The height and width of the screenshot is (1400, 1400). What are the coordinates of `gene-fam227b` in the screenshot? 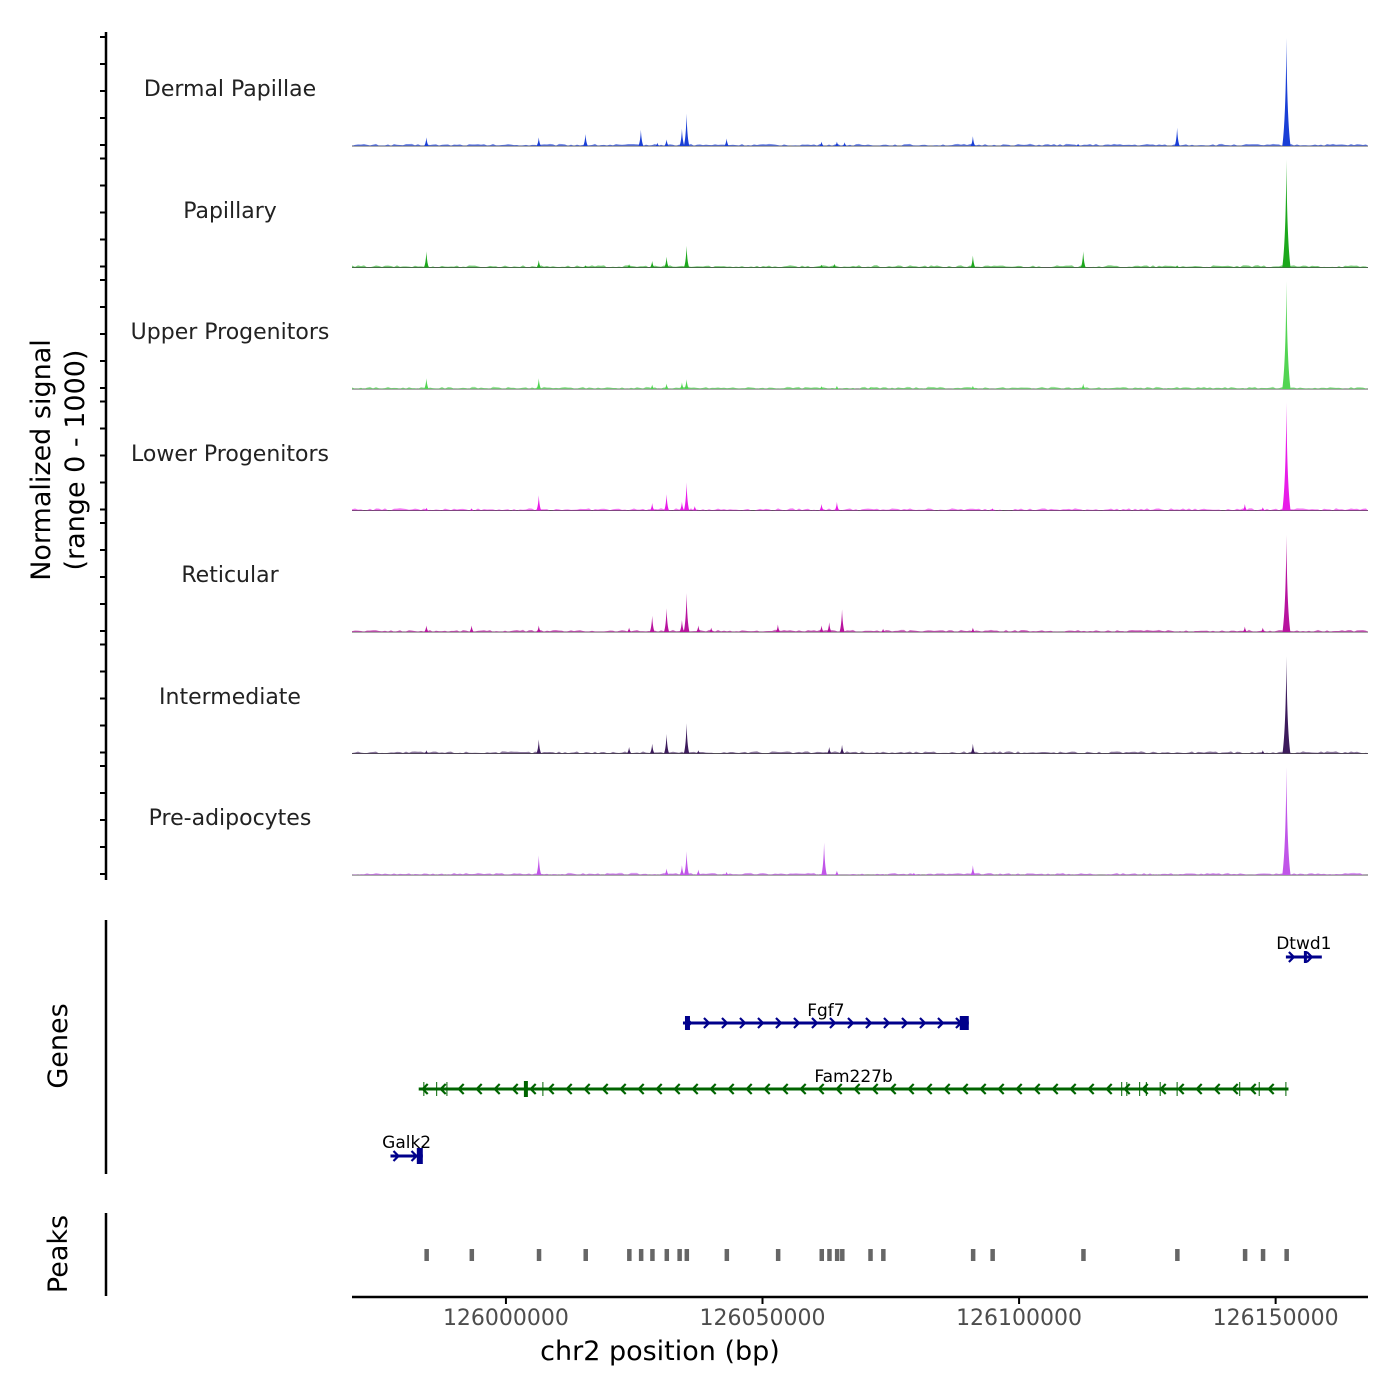 It's located at (853, 1089).